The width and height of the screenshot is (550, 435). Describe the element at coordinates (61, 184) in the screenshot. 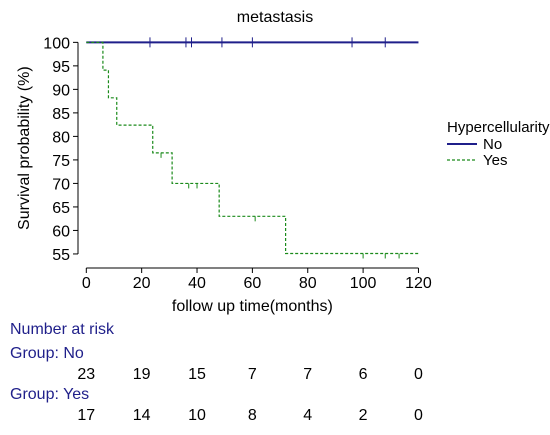

I see `y-tick-label: 70` at that location.